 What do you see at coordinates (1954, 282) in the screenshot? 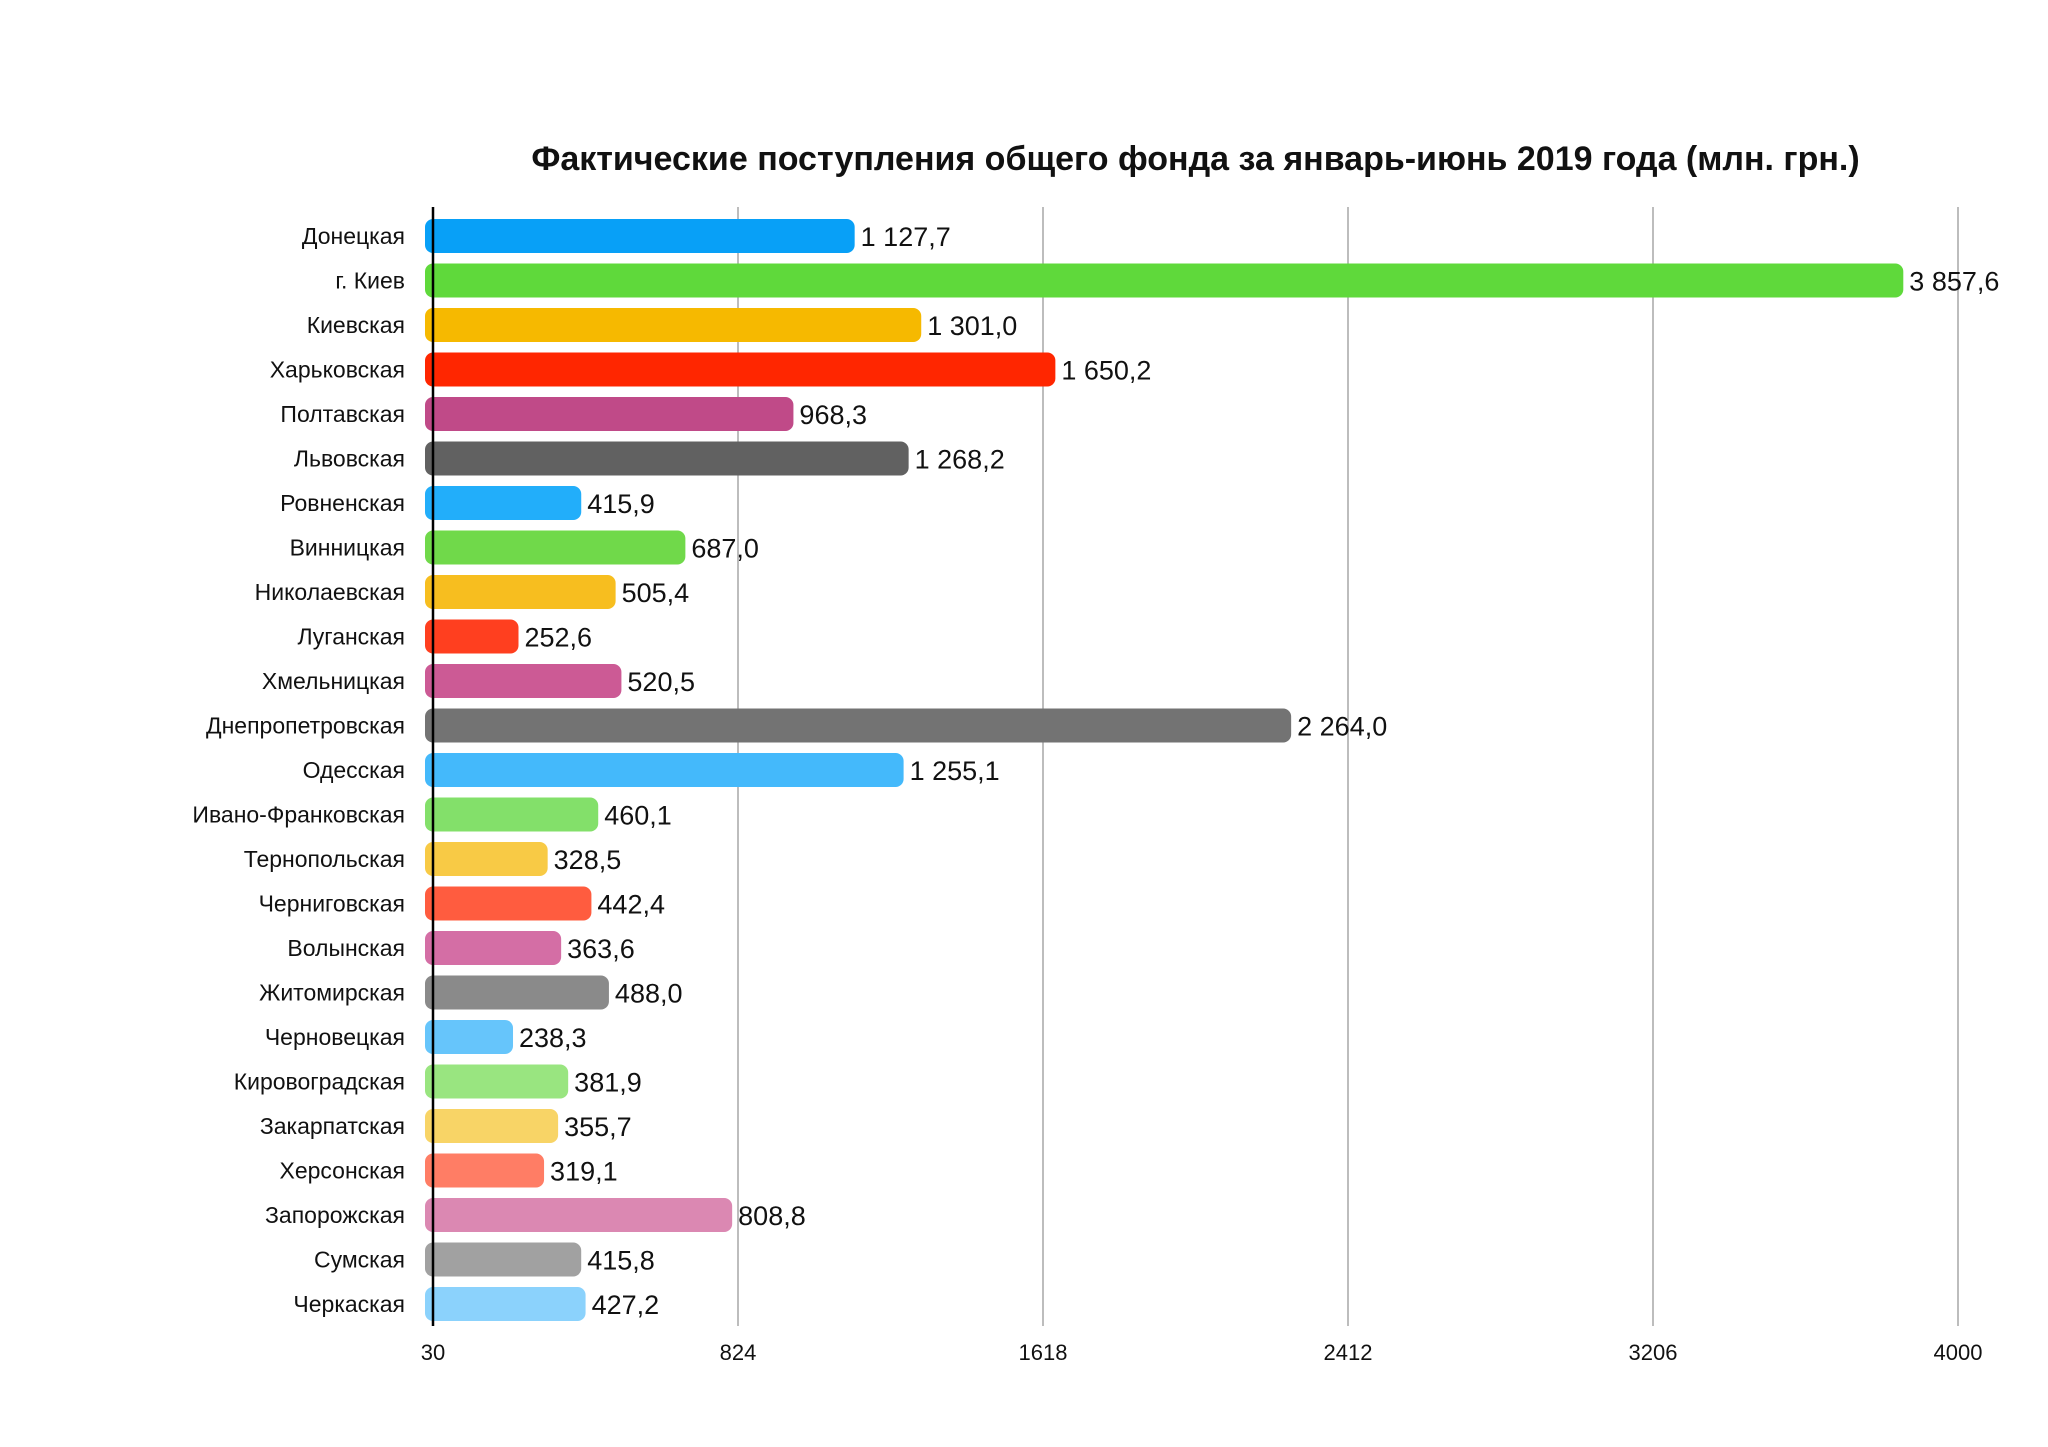
I see `data-label: 3 857,6` at bounding box center [1954, 282].